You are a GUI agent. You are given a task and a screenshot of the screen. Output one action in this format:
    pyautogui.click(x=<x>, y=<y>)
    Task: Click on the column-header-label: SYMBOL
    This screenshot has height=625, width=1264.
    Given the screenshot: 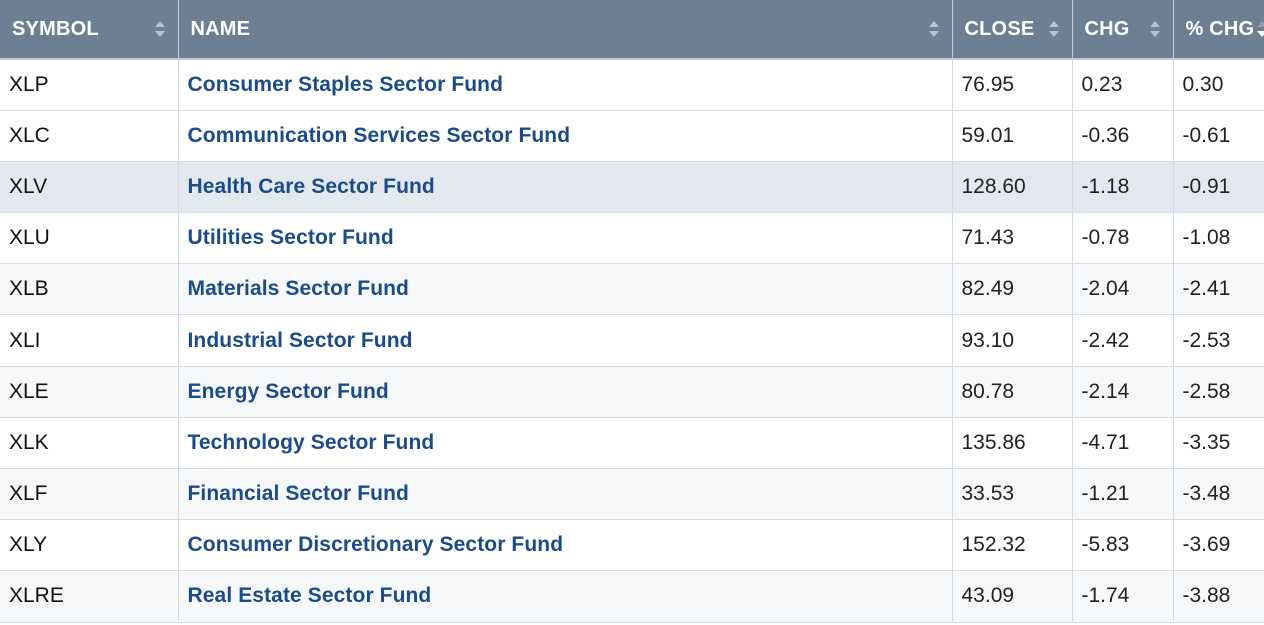 What is the action you would take?
    pyautogui.click(x=55, y=28)
    